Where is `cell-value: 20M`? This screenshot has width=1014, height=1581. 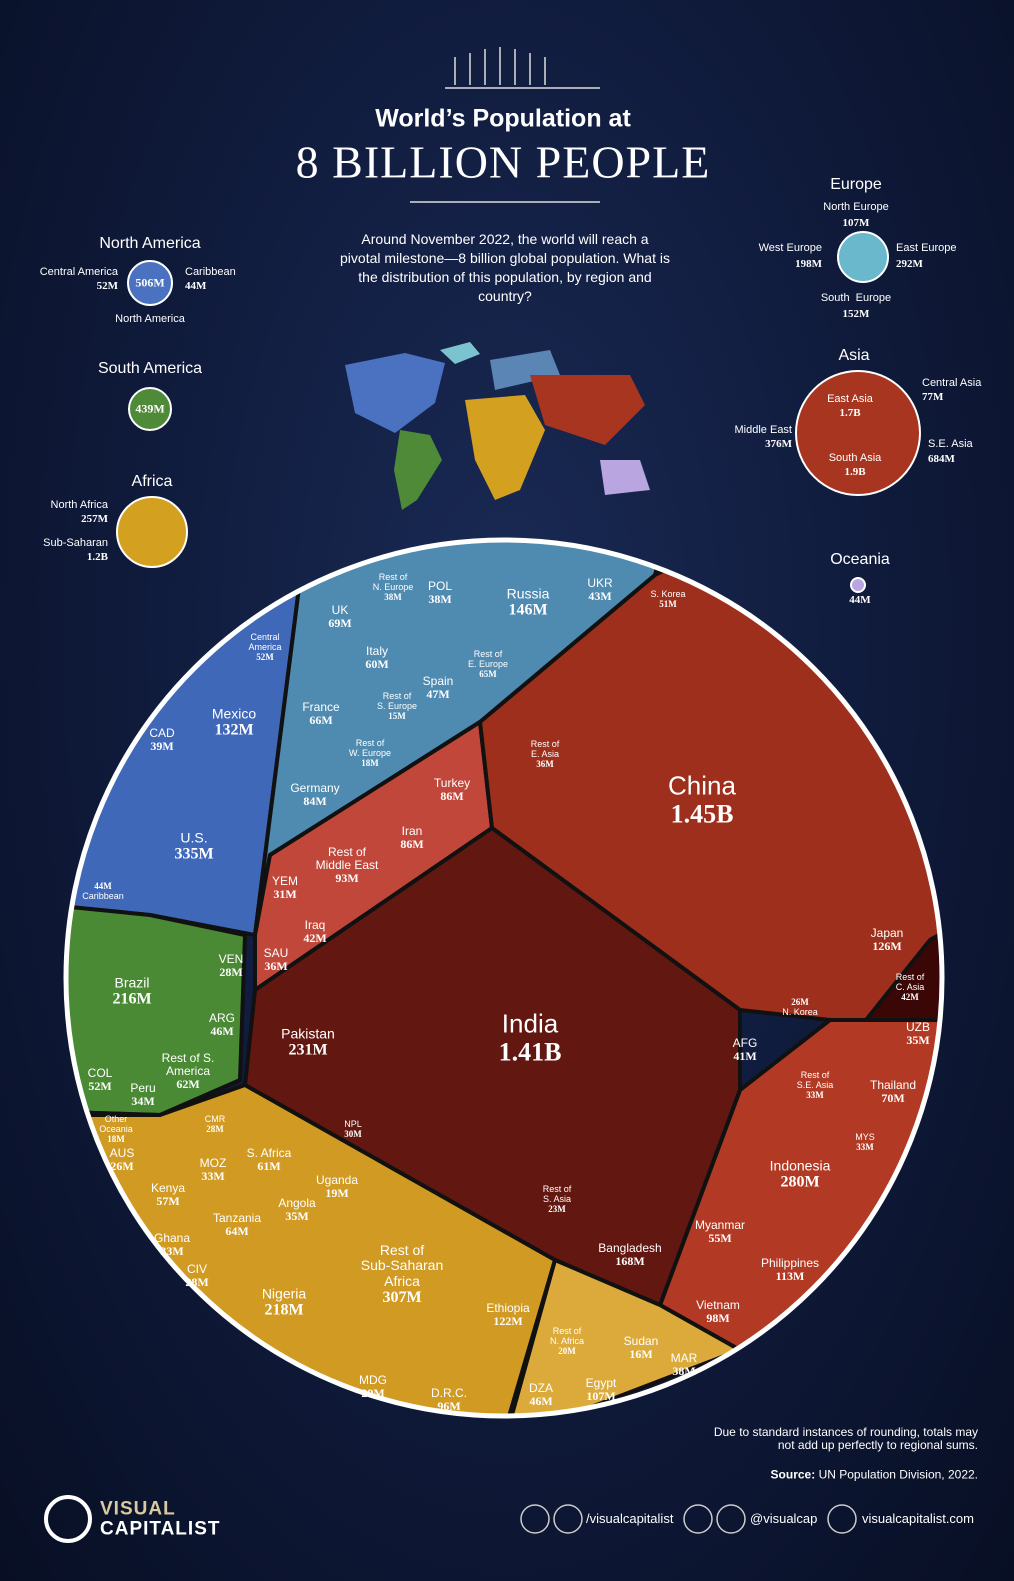 cell-value: 20M is located at coordinates (567, 1350).